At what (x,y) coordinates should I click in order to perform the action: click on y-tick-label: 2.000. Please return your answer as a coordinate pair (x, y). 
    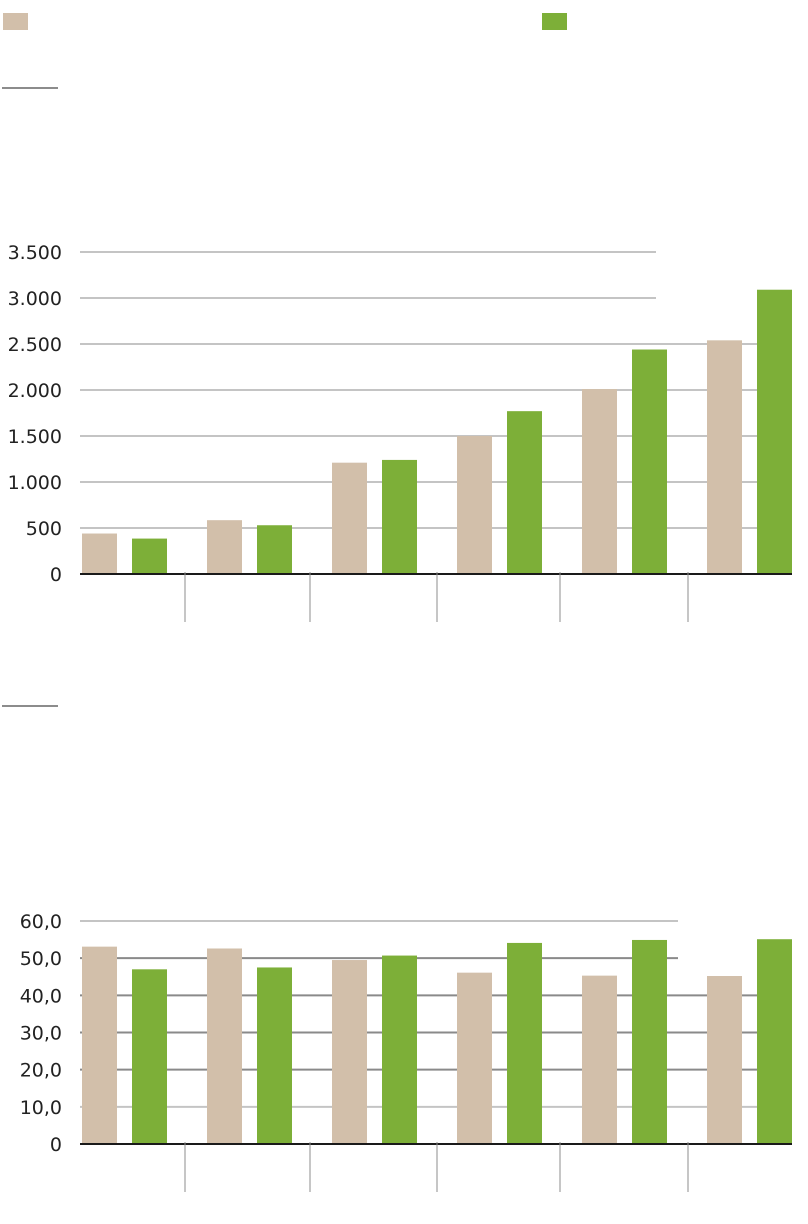
    Looking at the image, I should click on (35, 391).